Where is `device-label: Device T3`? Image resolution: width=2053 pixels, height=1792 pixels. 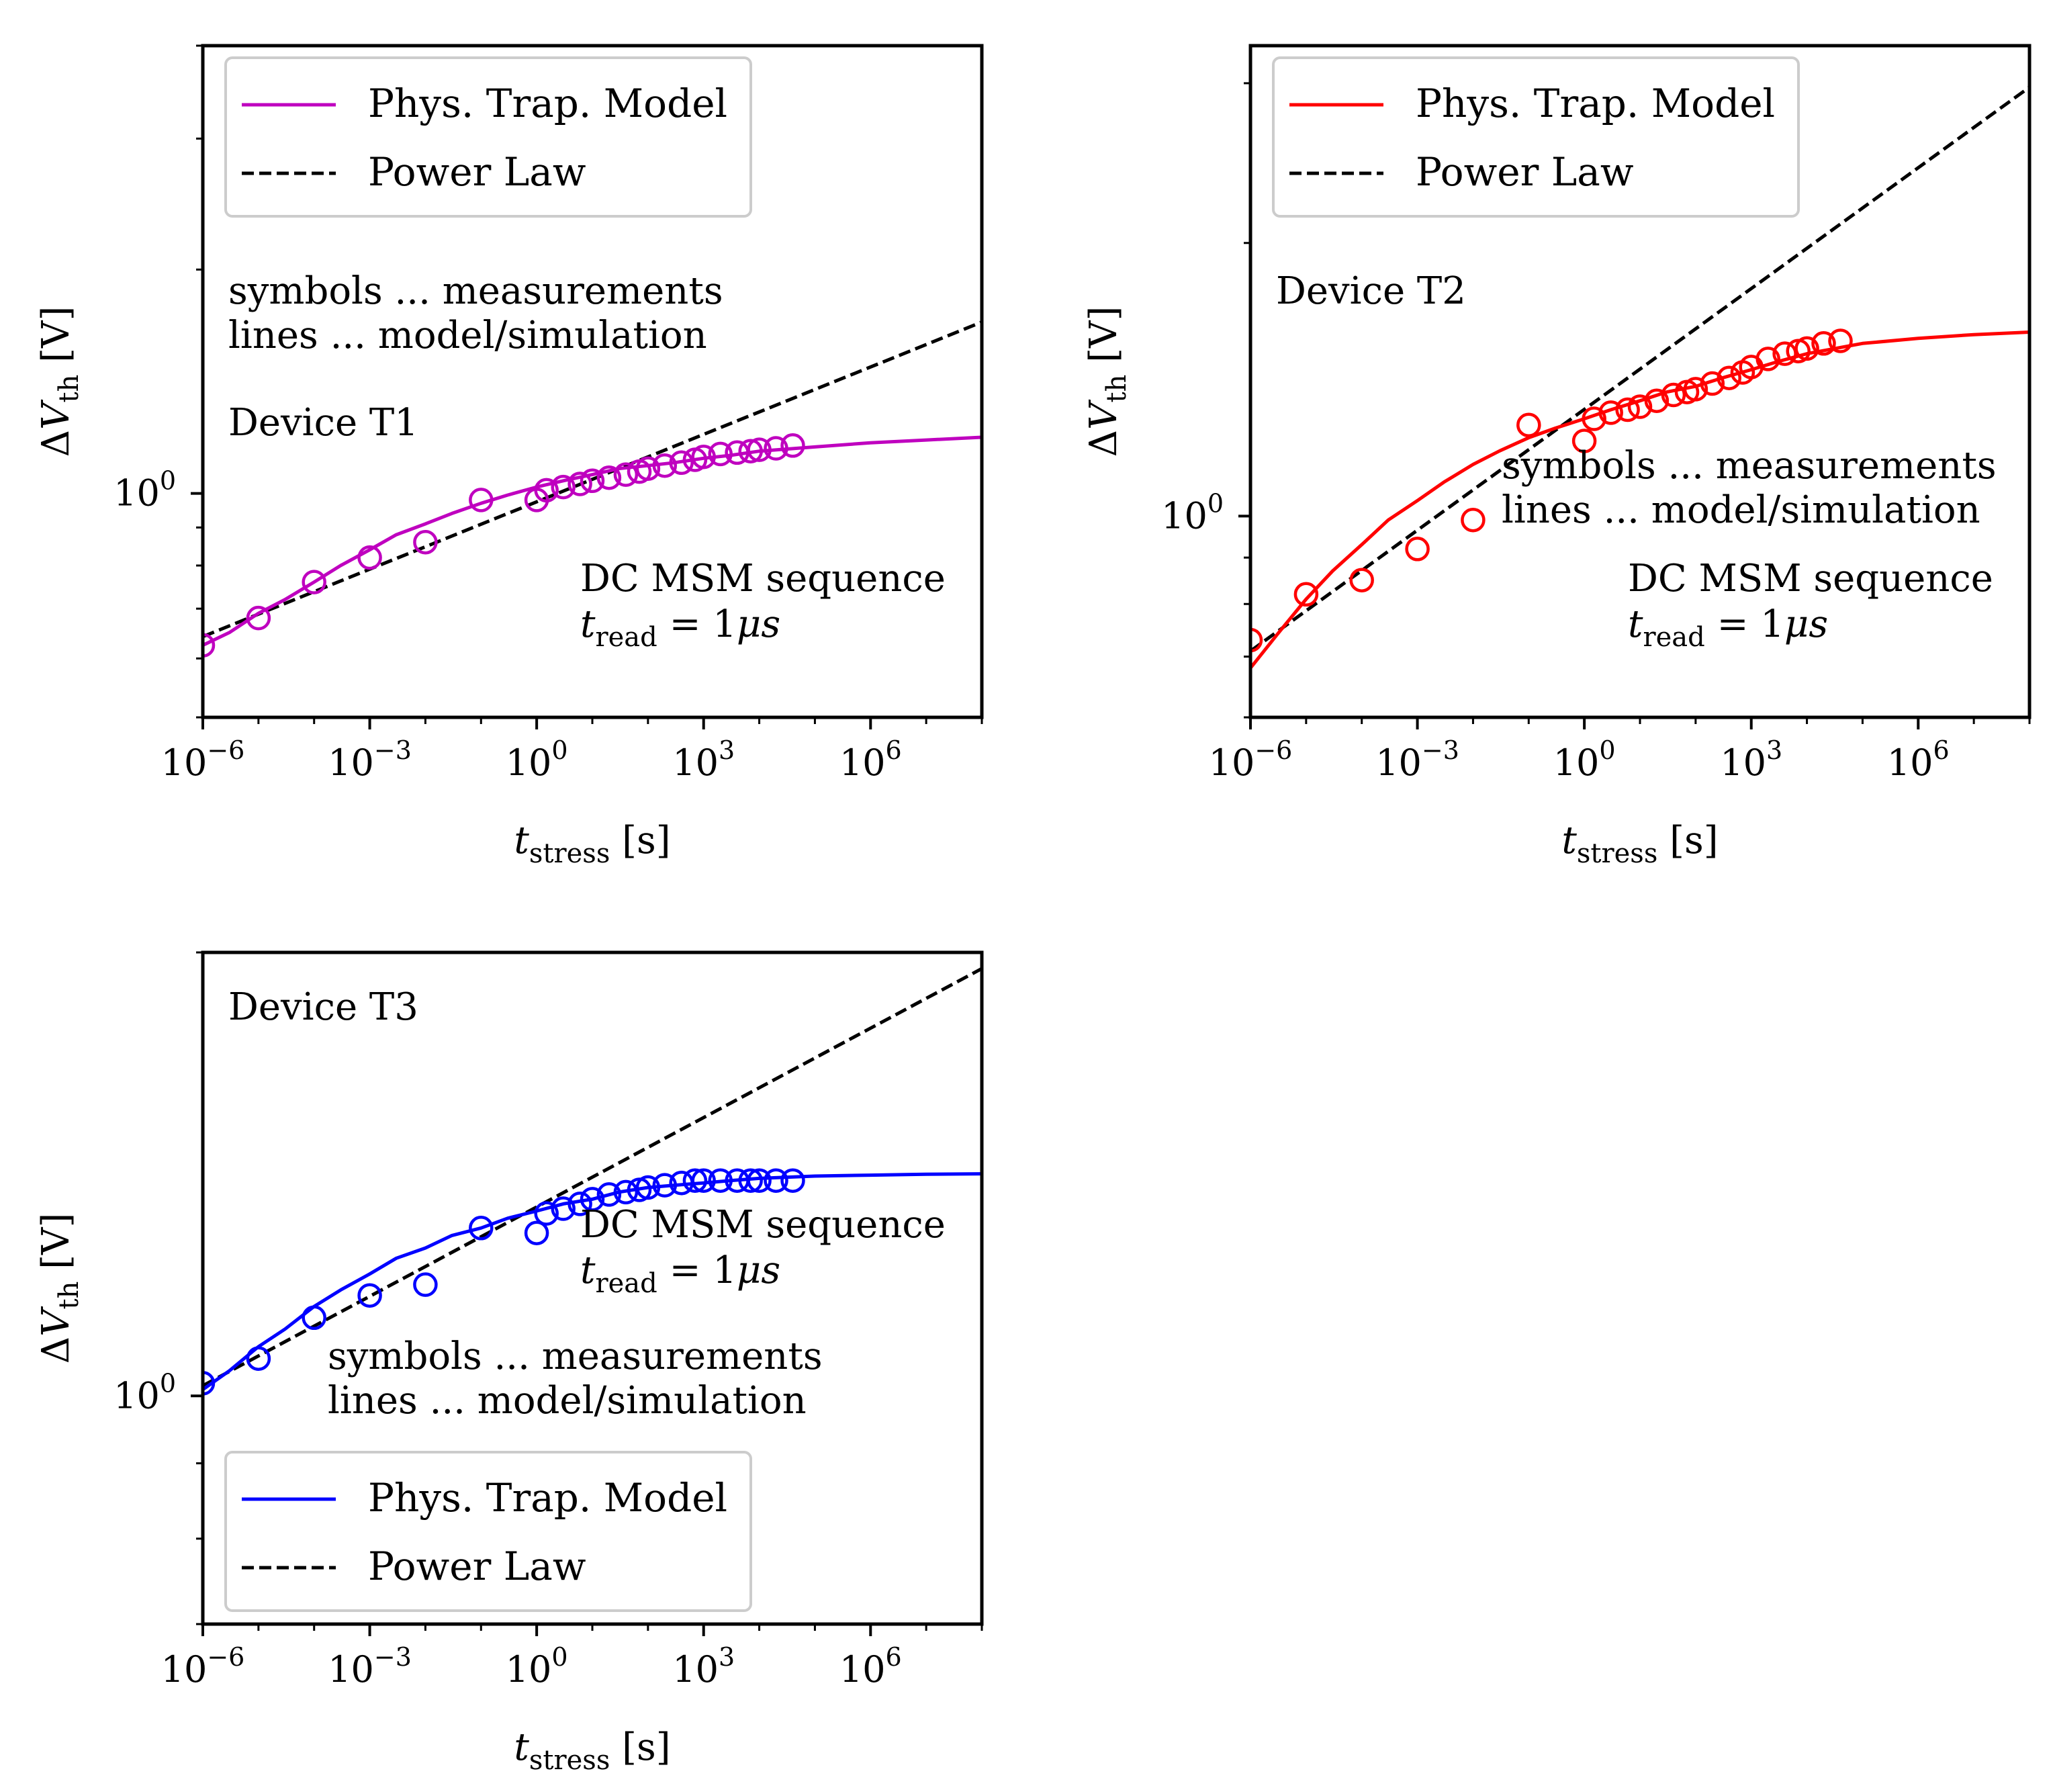 device-label: Device T3 is located at coordinates (323, 1007).